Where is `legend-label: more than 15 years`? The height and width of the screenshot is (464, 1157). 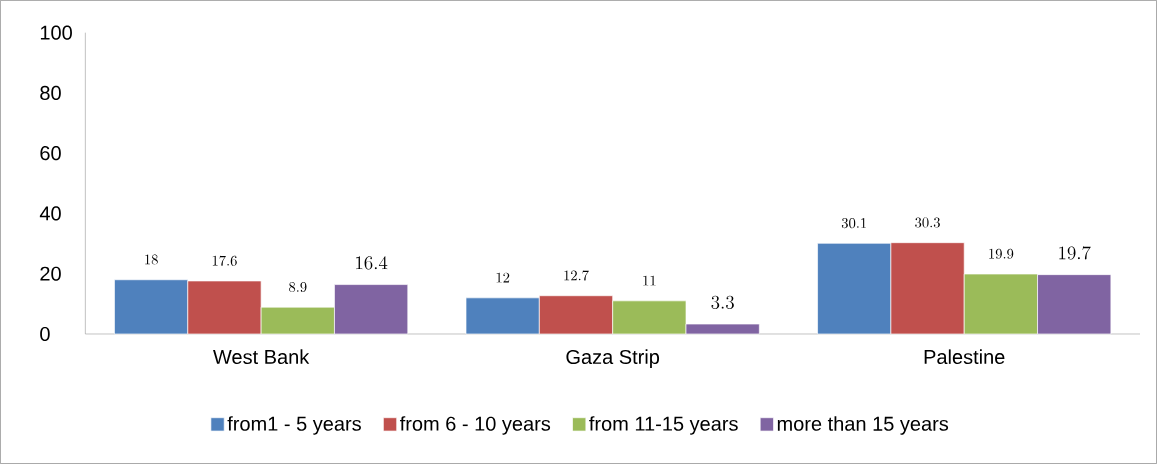 legend-label: more than 15 years is located at coordinates (863, 425).